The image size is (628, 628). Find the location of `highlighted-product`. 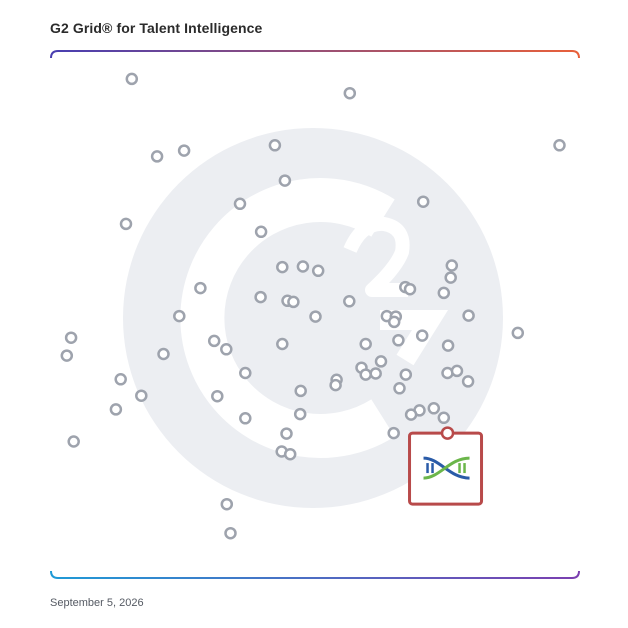

highlighted-product is located at coordinates (446, 466).